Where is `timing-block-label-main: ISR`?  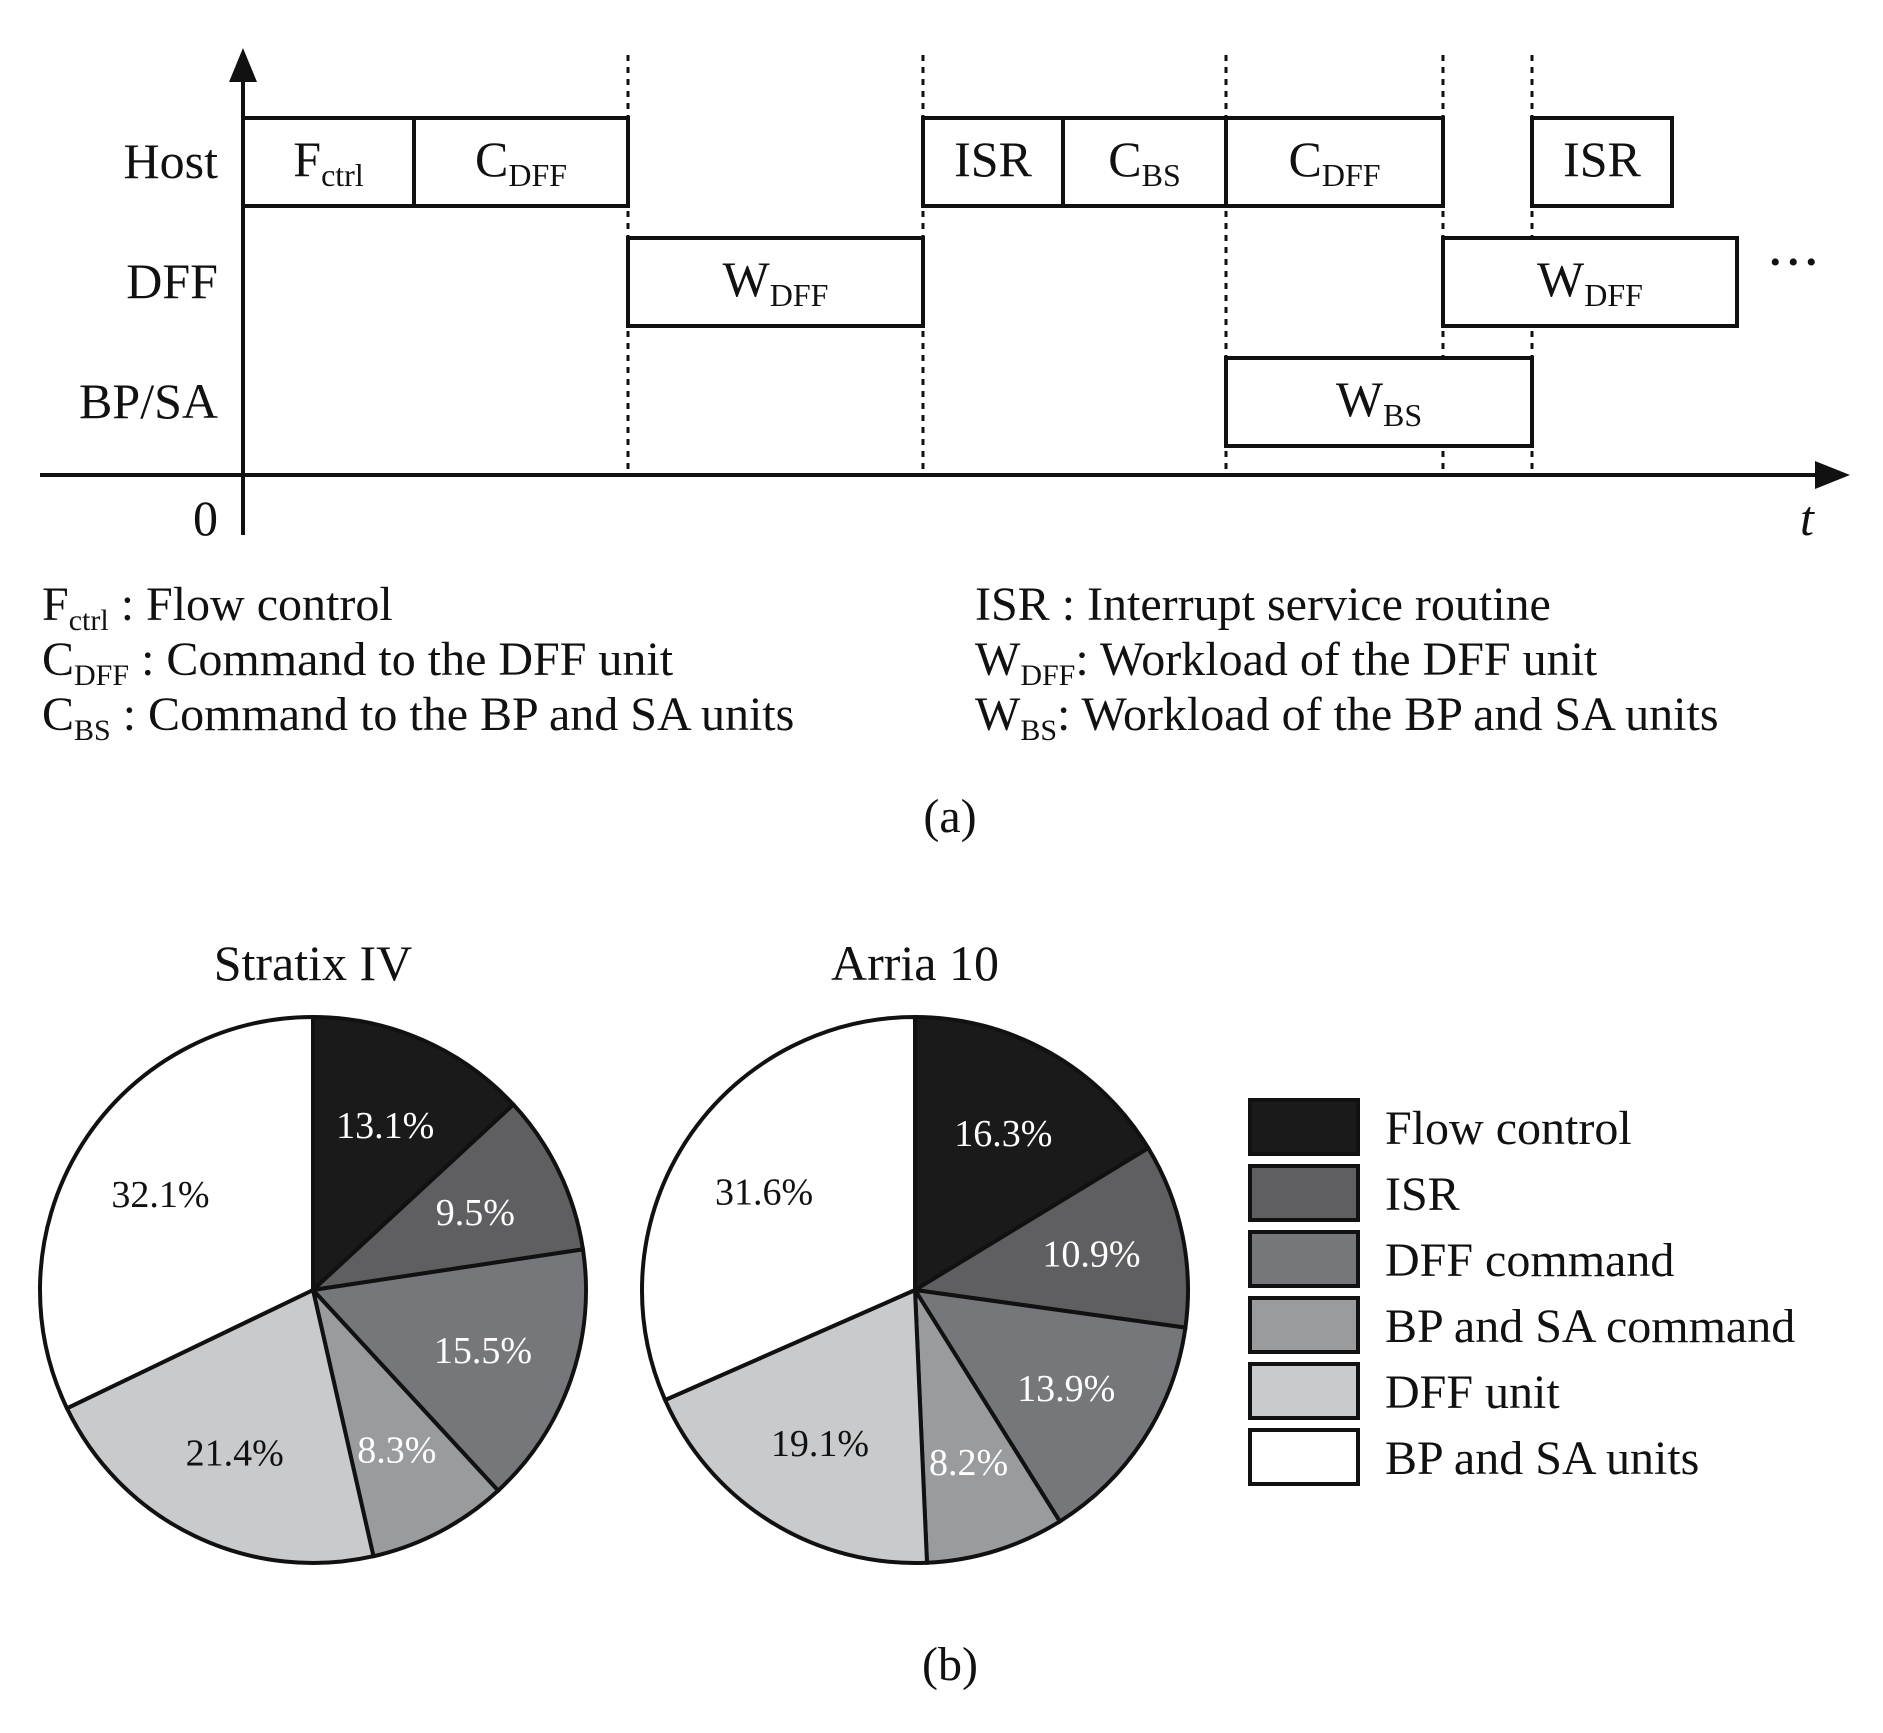 timing-block-label-main: ISR is located at coordinates (993, 159).